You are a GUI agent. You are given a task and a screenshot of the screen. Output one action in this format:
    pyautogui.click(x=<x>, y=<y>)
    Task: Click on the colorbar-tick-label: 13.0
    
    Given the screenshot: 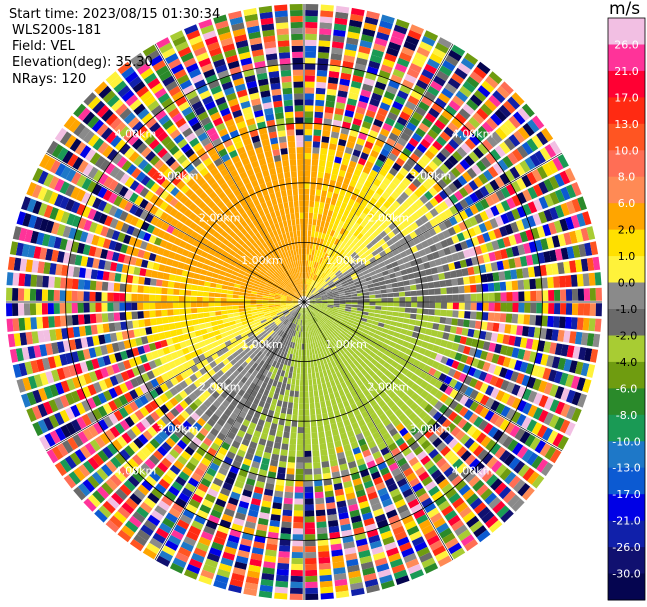 What is the action you would take?
    pyautogui.click(x=626, y=124)
    